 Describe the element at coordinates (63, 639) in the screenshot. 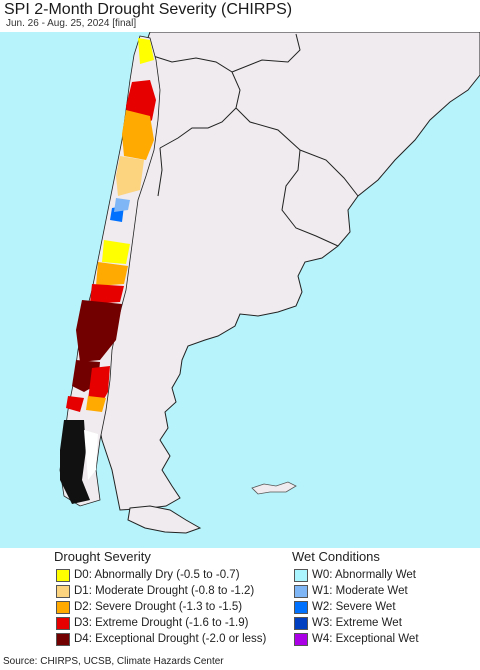

I see `swatch-d4` at that location.